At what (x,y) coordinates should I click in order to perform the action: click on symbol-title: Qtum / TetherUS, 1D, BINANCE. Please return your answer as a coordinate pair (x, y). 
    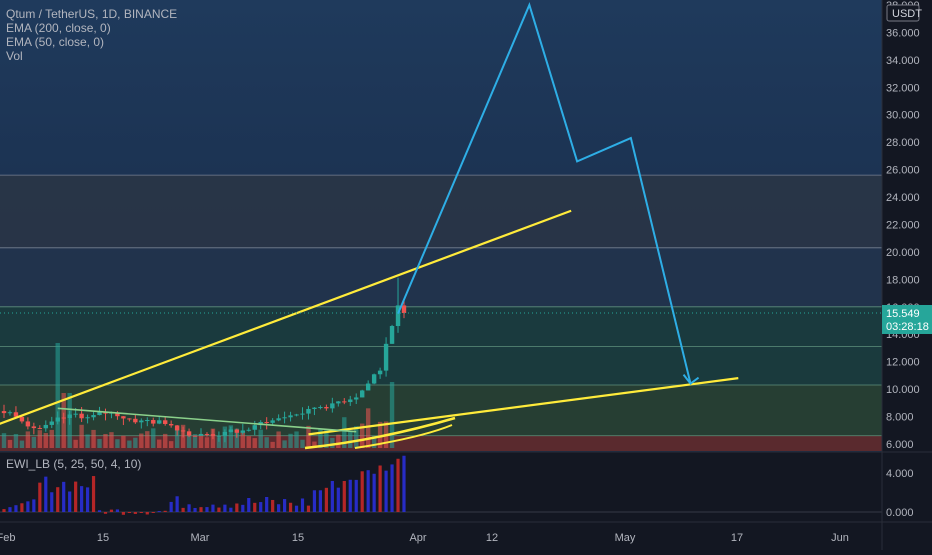
    Looking at the image, I should click on (92, 14).